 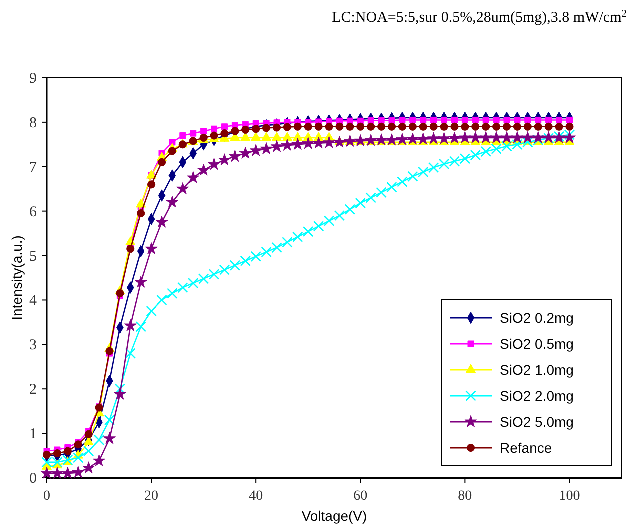 What do you see at coordinates (256, 496) in the screenshot?
I see `x-tick-label: 40` at bounding box center [256, 496].